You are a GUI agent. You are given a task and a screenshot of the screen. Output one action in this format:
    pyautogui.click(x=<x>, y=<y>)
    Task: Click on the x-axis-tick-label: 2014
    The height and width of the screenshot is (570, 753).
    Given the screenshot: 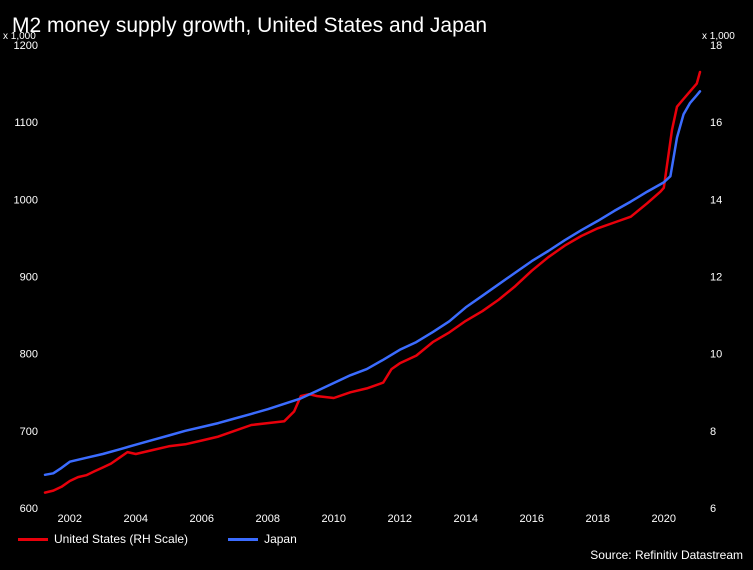 What is the action you would take?
    pyautogui.click(x=466, y=519)
    